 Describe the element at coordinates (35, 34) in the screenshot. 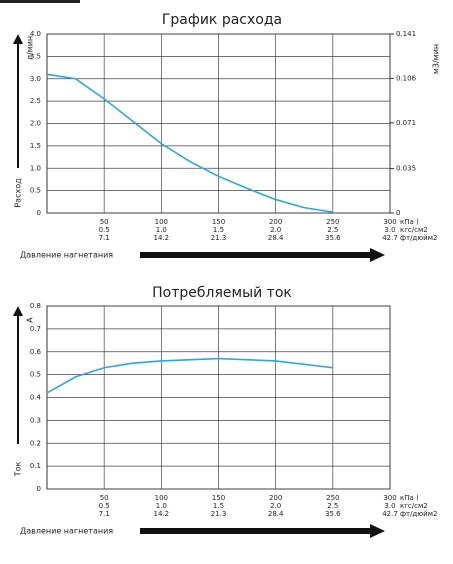

I see `y-tick-label: 4.0` at that location.